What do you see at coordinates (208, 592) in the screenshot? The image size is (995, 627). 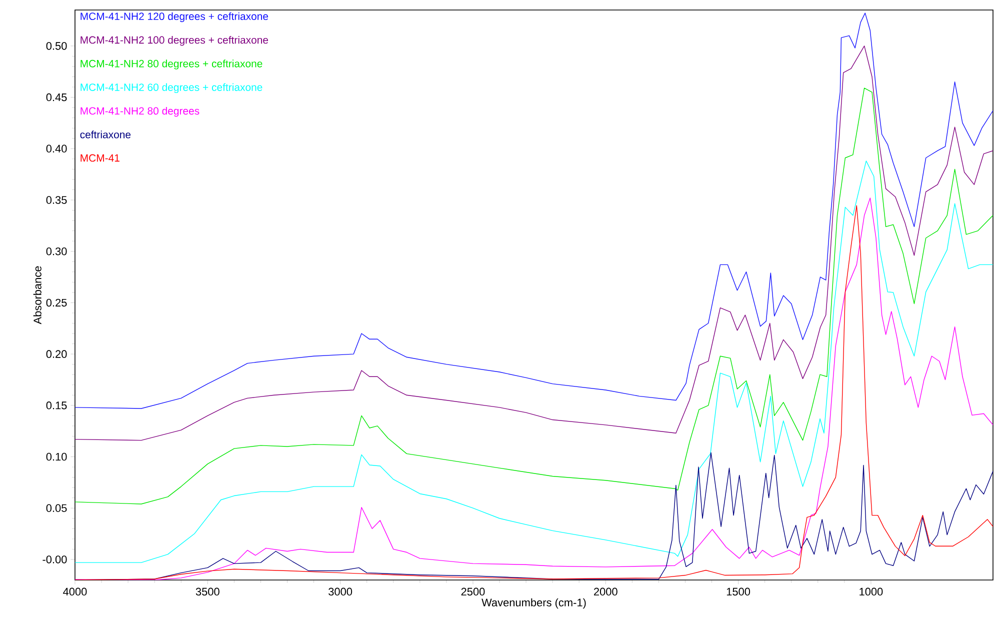 I see `x-tick-label: 3500` at bounding box center [208, 592].